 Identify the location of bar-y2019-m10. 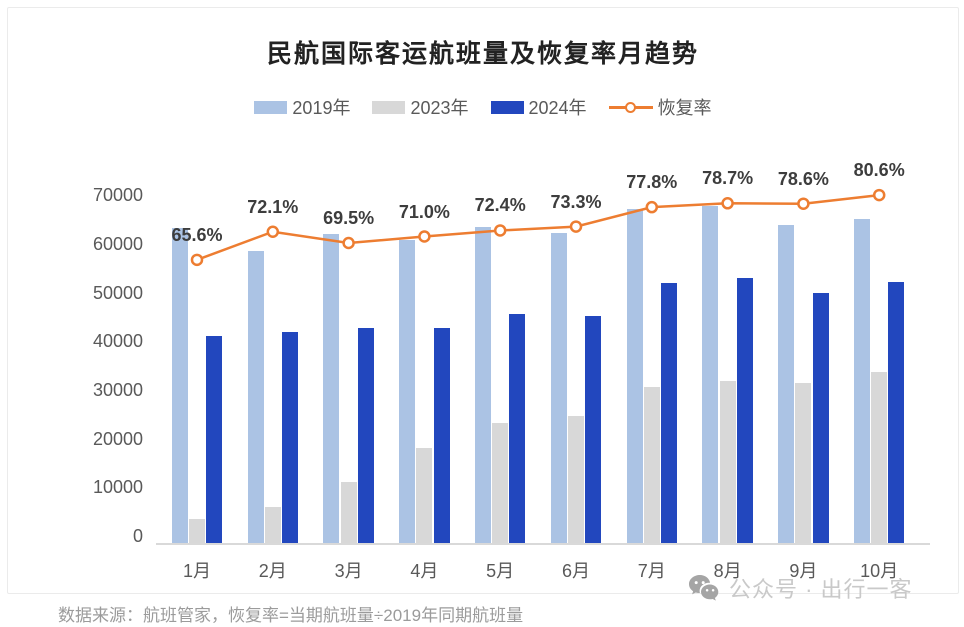
(862, 381).